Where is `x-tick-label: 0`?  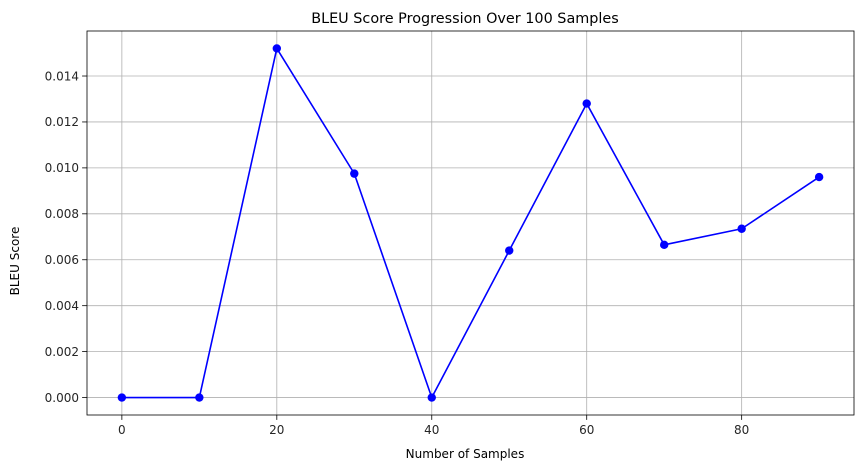
x-tick-label: 0 is located at coordinates (122, 430).